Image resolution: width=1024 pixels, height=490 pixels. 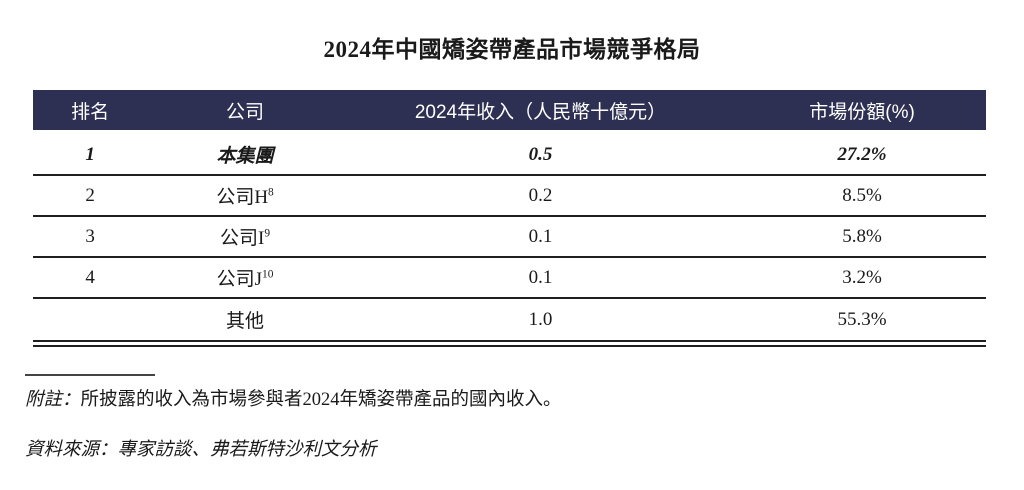 I want to click on footnote-reference: 8, so click(x=271, y=192).